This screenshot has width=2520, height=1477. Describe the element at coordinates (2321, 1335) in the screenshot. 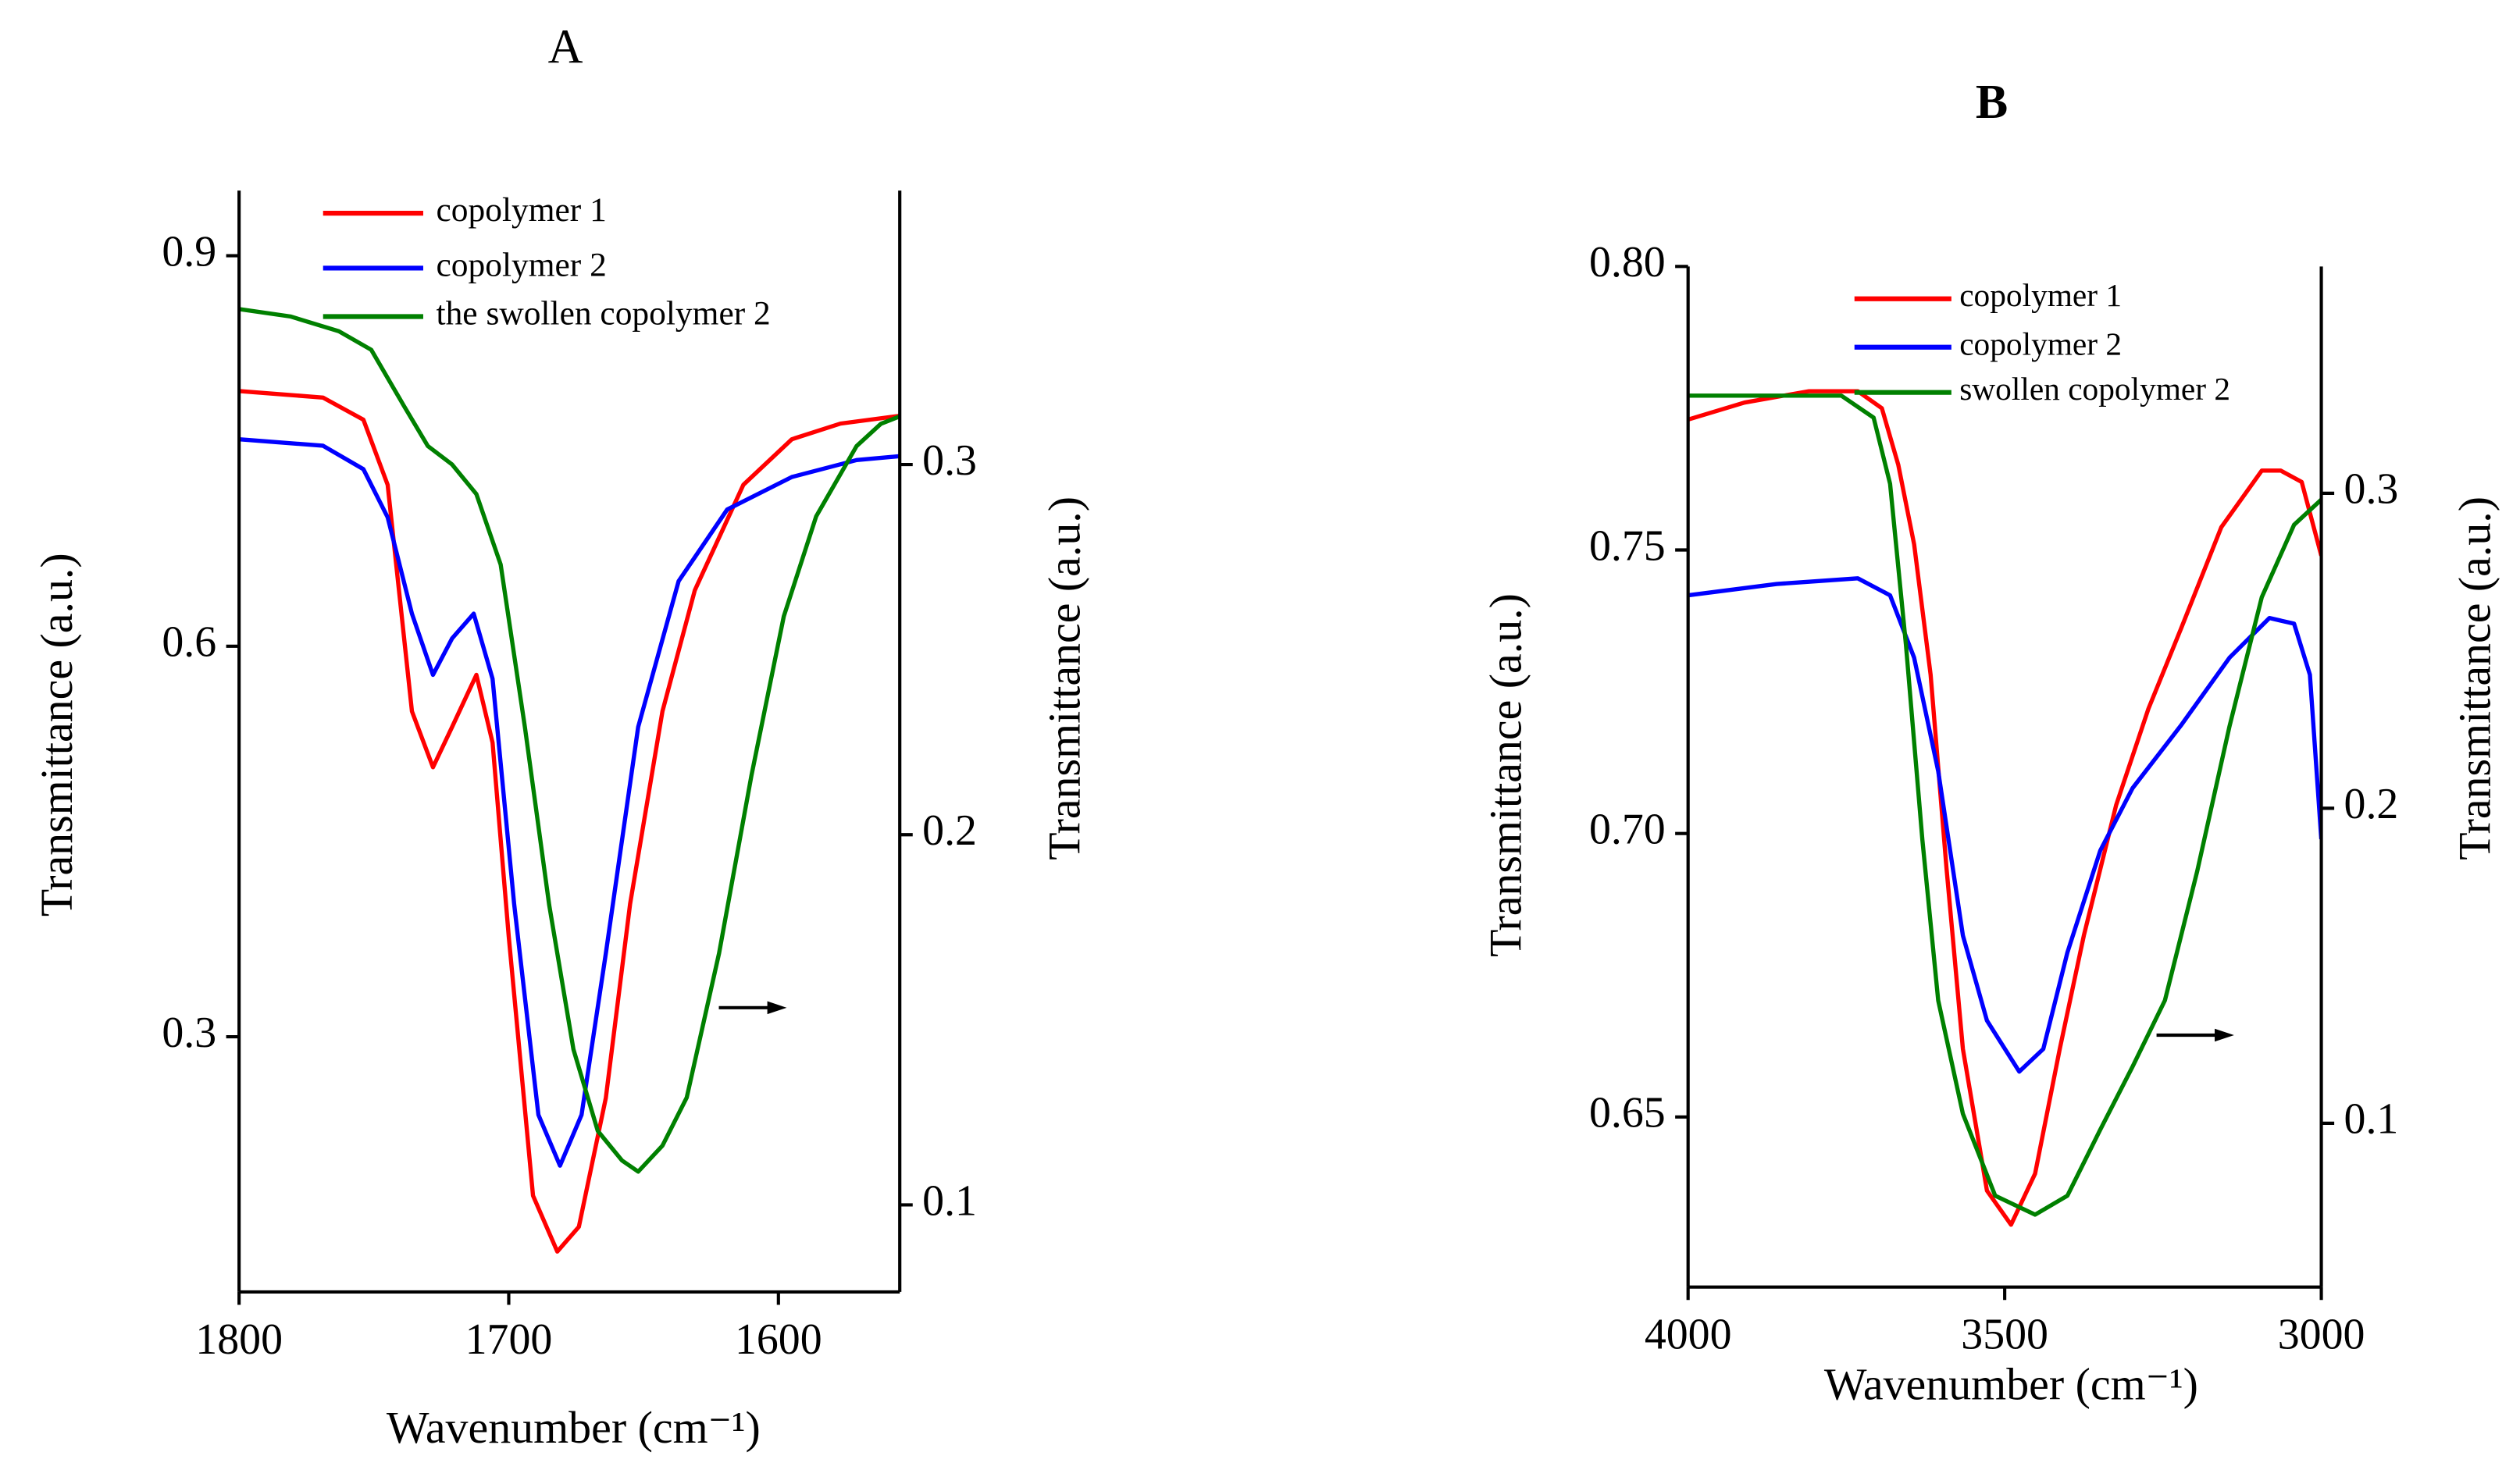

I see `x-tick-label: 3000` at that location.